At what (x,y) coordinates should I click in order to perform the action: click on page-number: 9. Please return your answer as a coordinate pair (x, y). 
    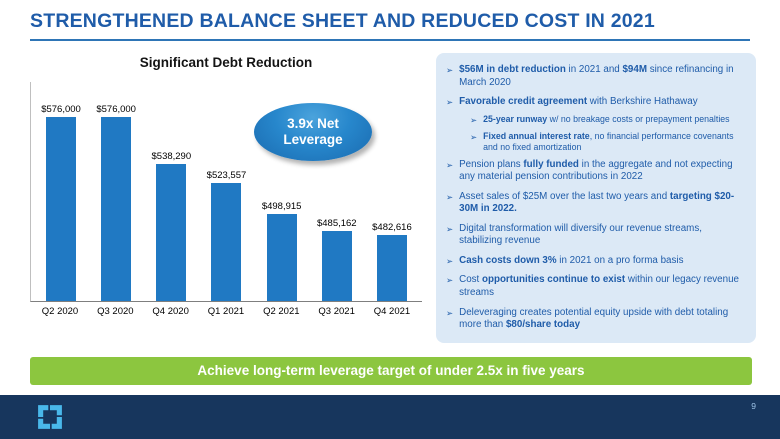
    Looking at the image, I should click on (753, 406).